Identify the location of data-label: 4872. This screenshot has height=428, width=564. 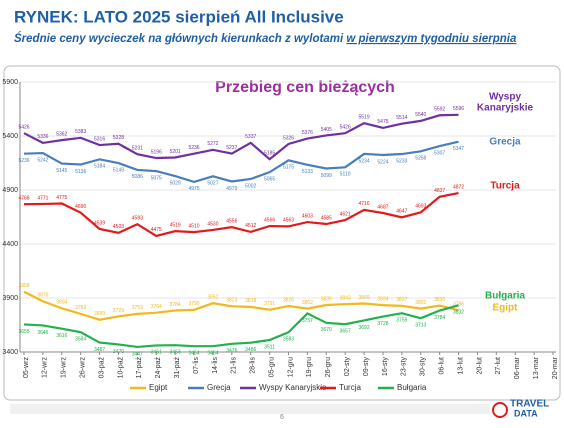
(458, 187).